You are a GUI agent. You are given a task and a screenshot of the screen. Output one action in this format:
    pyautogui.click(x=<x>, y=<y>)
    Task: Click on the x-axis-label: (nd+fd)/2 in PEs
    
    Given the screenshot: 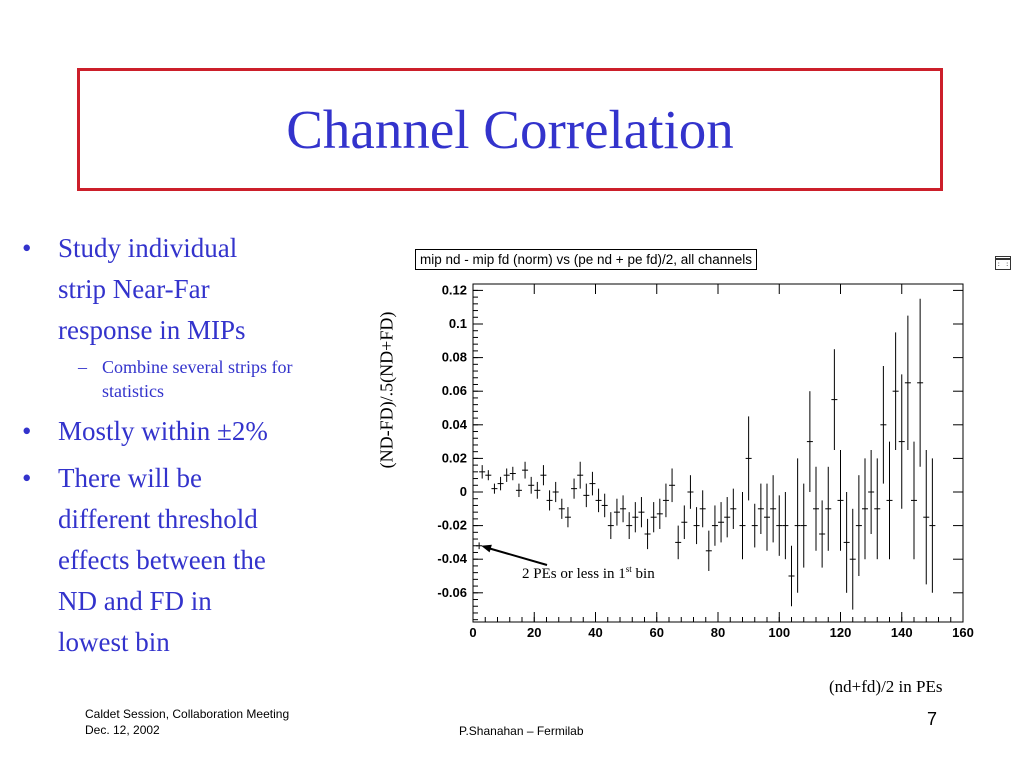 What is the action you would take?
    pyautogui.click(x=886, y=686)
    